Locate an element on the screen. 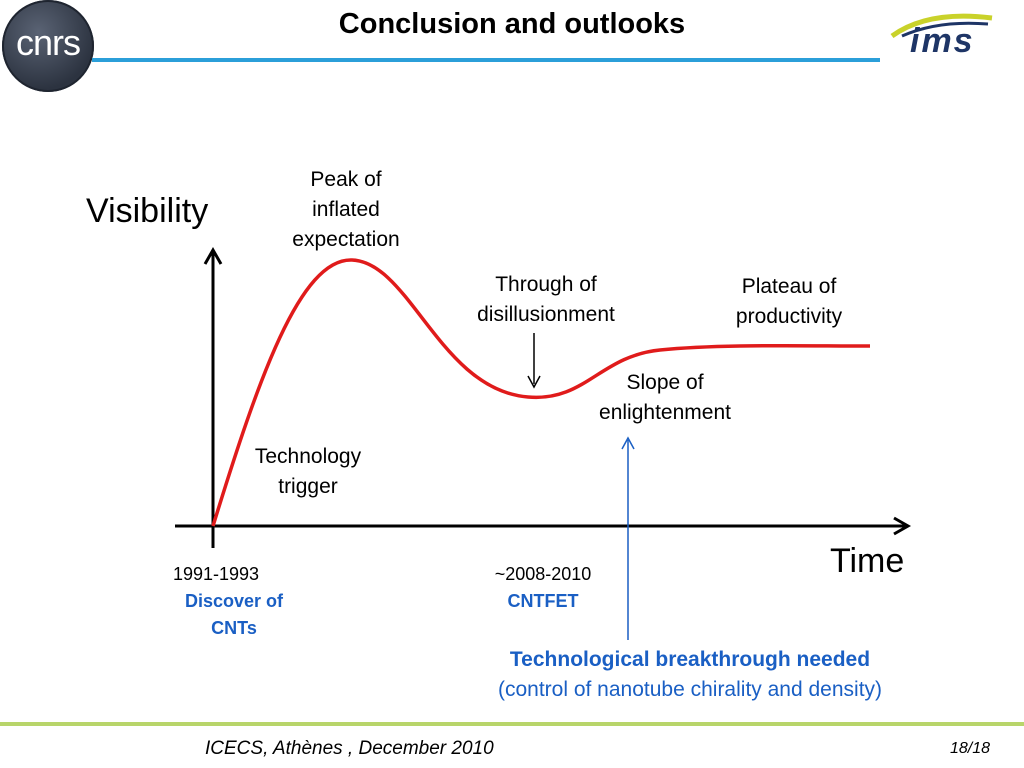 This screenshot has width=1024, height=768. trough-arrowhead is located at coordinates (534, 382).